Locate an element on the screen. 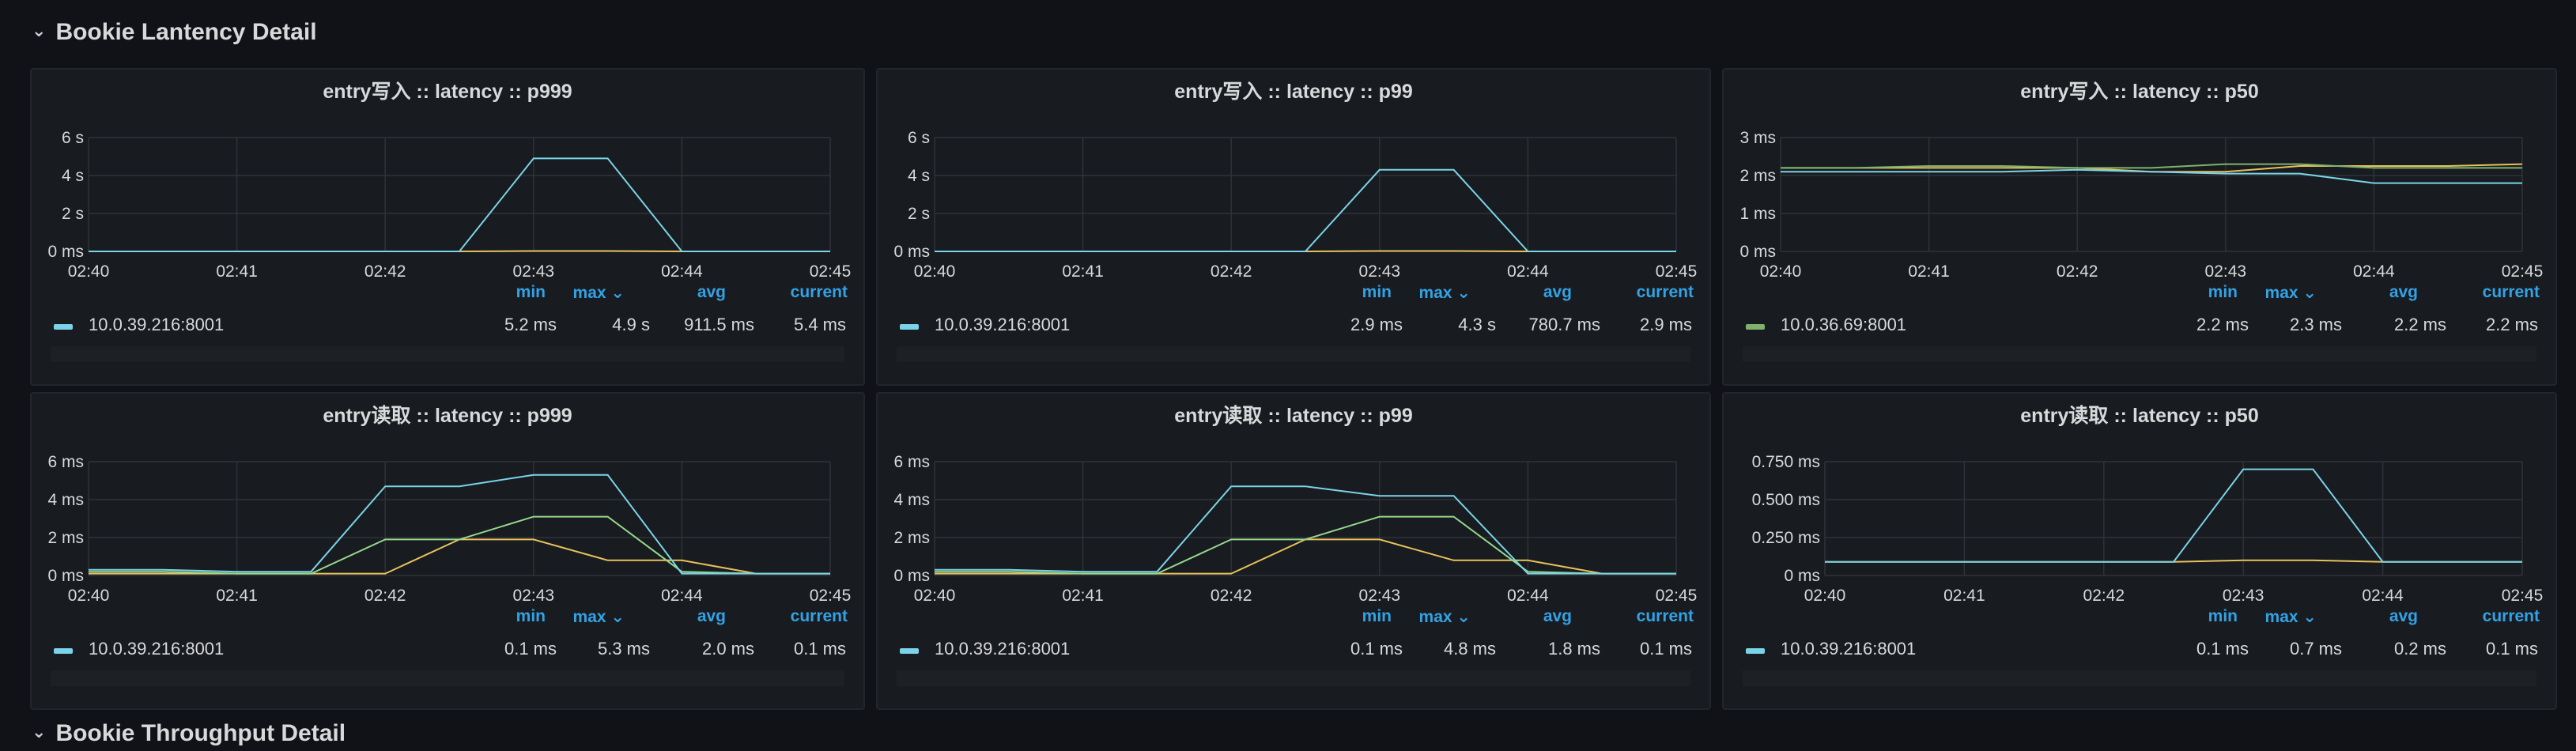 The height and width of the screenshot is (751, 2576). panel-title: entry读取 :: latency :: p50 is located at coordinates (2139, 416).